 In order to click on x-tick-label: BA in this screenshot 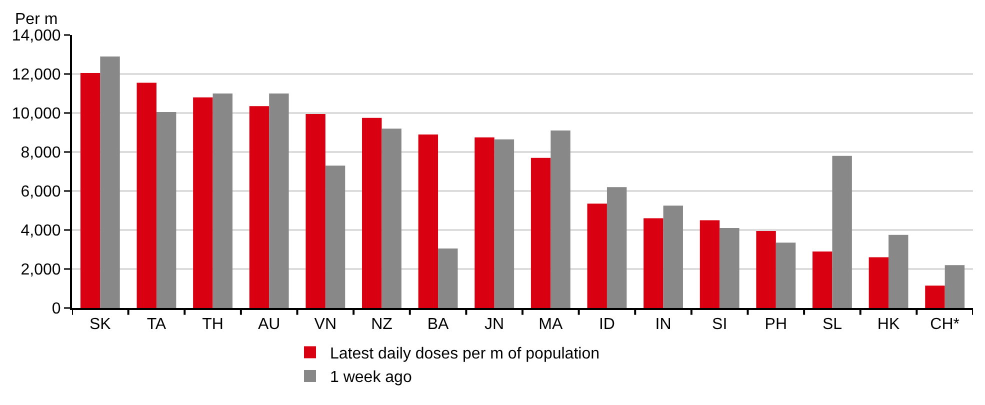, I will do `click(438, 325)`.